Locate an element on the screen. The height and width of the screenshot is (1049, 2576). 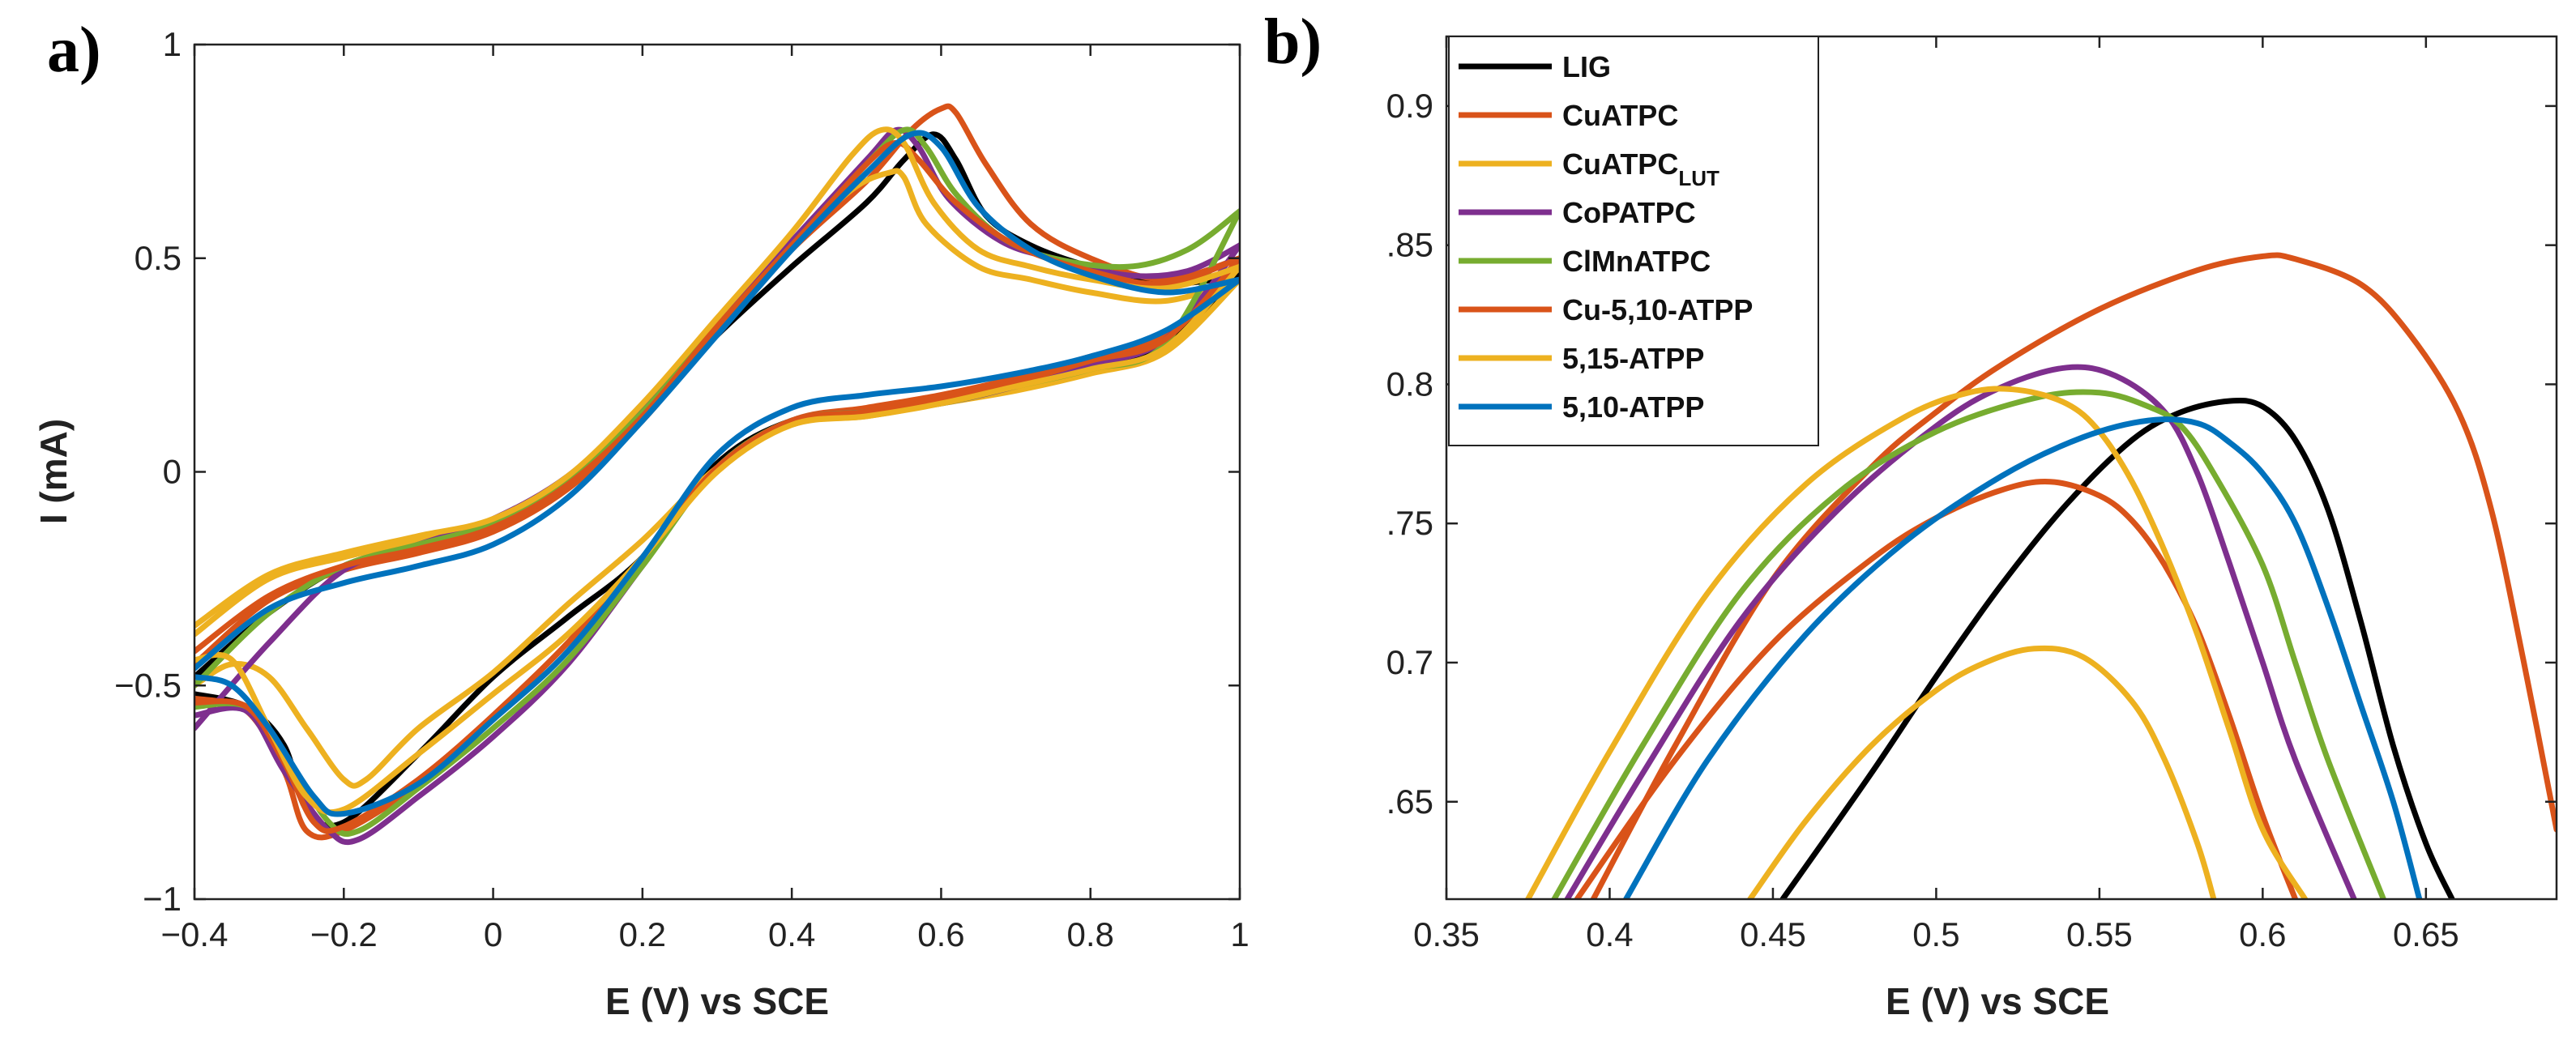
legend-entry-label: 5,15-ATPP is located at coordinates (1633, 358).